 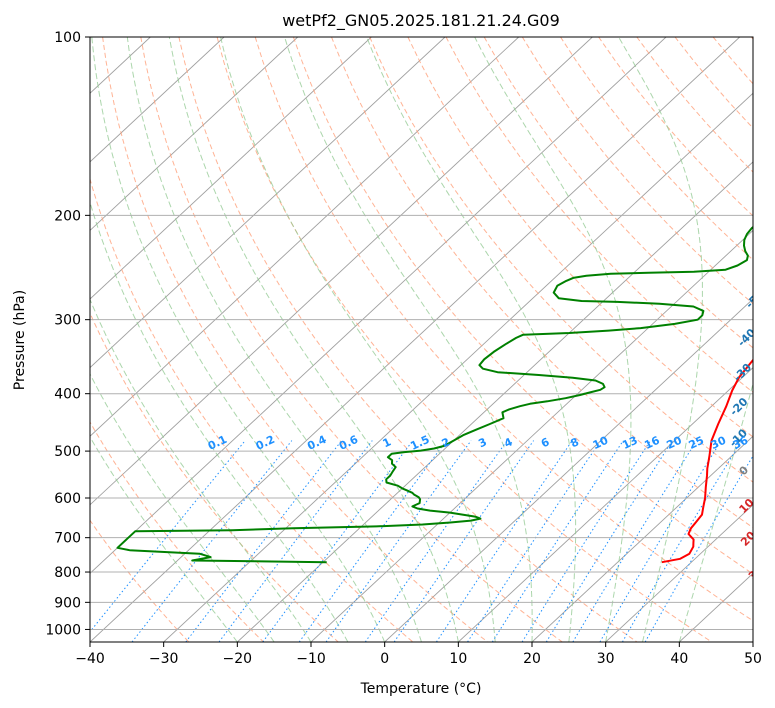 What do you see at coordinates (164, 659) in the screenshot?
I see `x-tick-label: −30` at bounding box center [164, 659].